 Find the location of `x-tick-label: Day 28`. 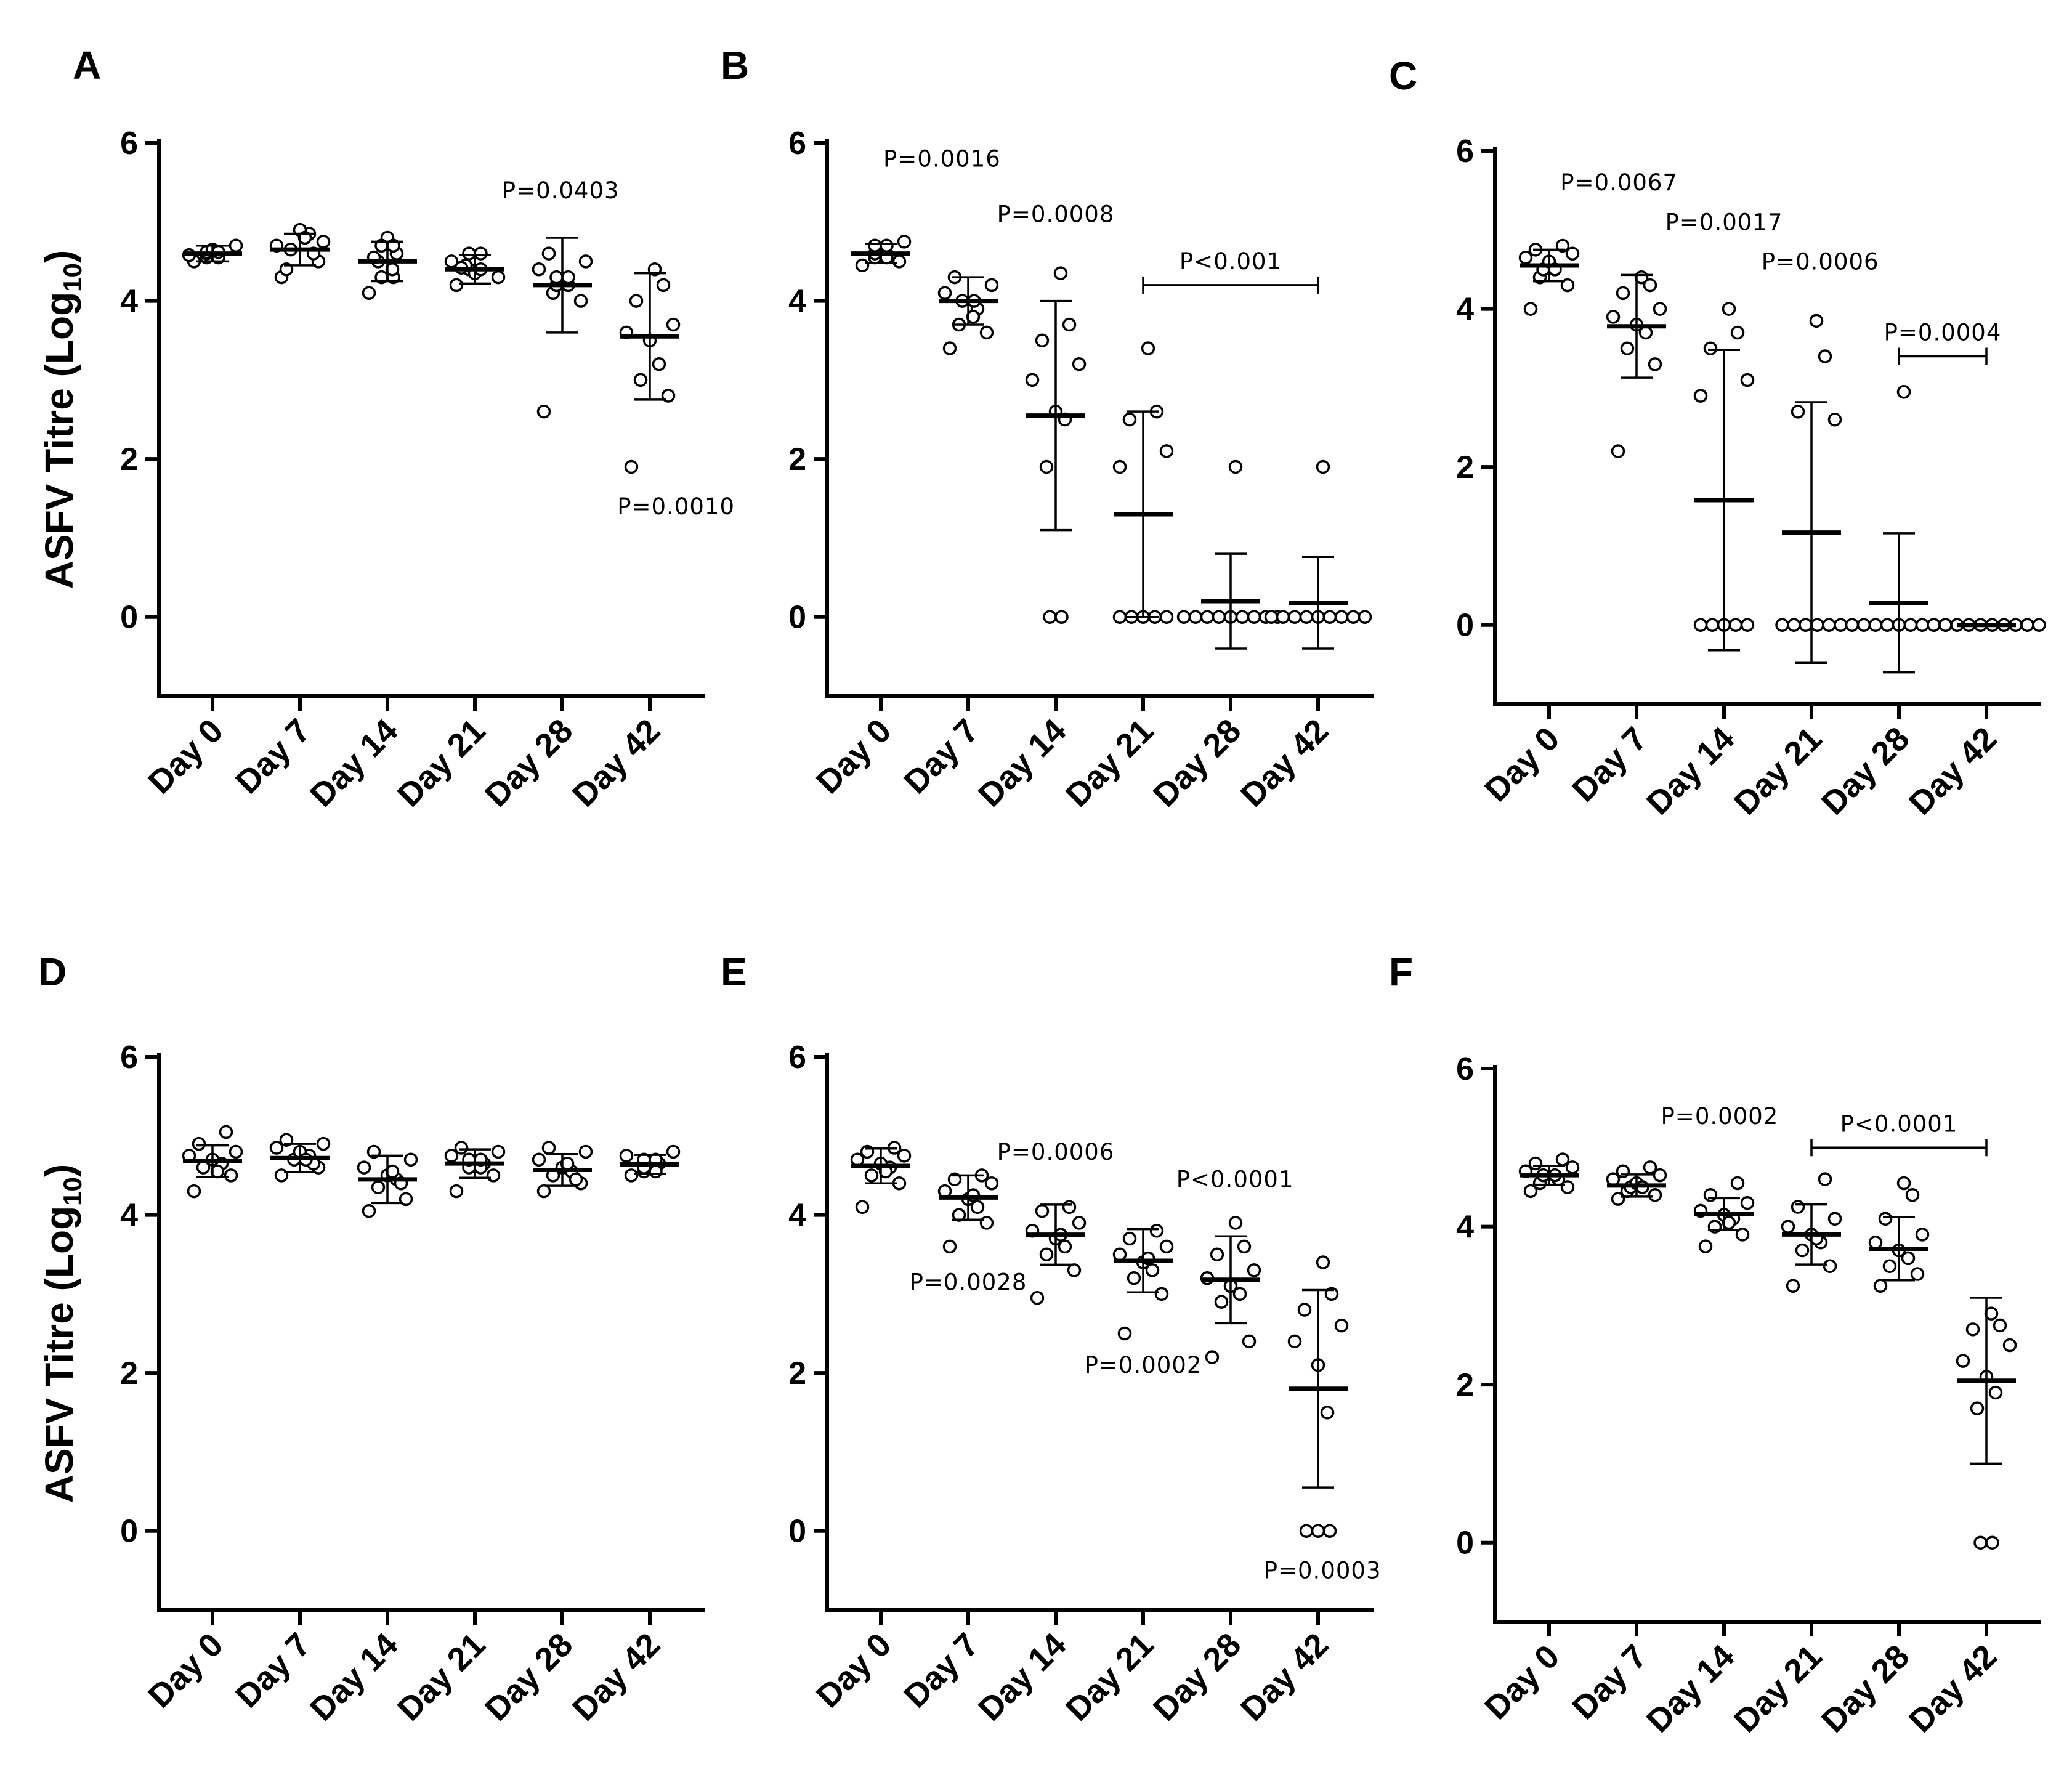

x-tick-label: Day 28 is located at coordinates (1866, 1689).